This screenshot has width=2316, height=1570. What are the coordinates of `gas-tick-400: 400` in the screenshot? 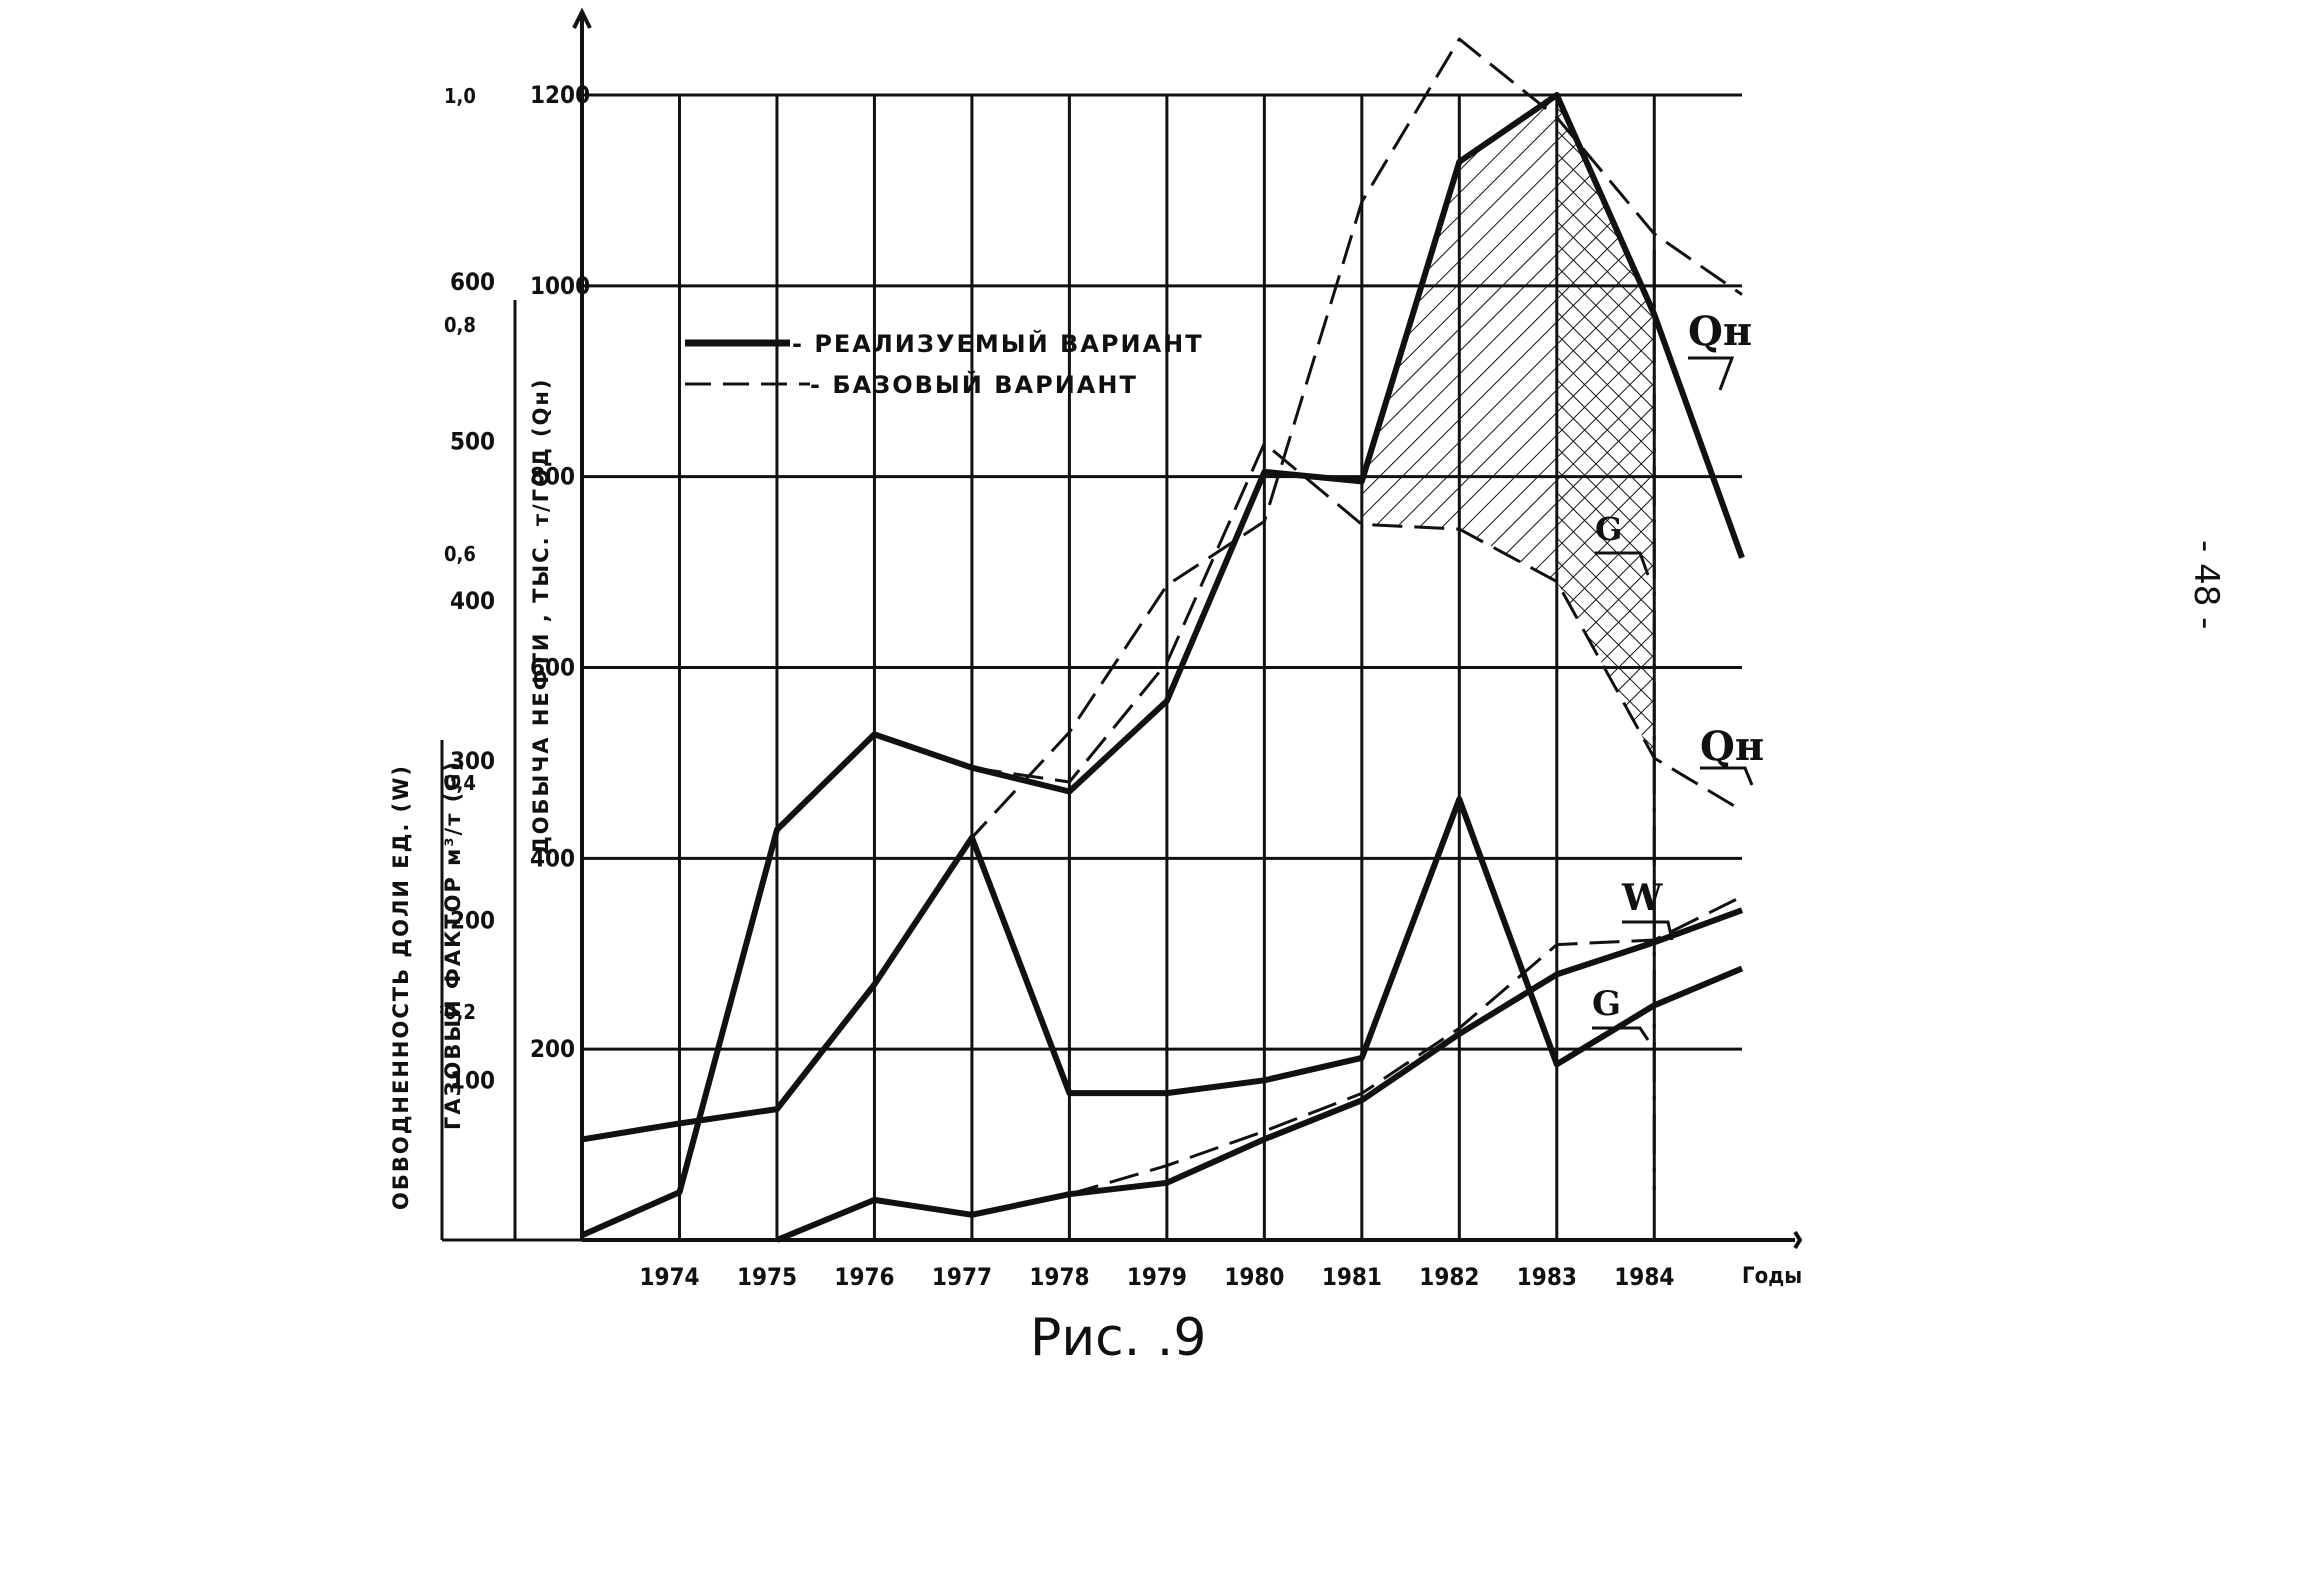 It's located at (472, 601).